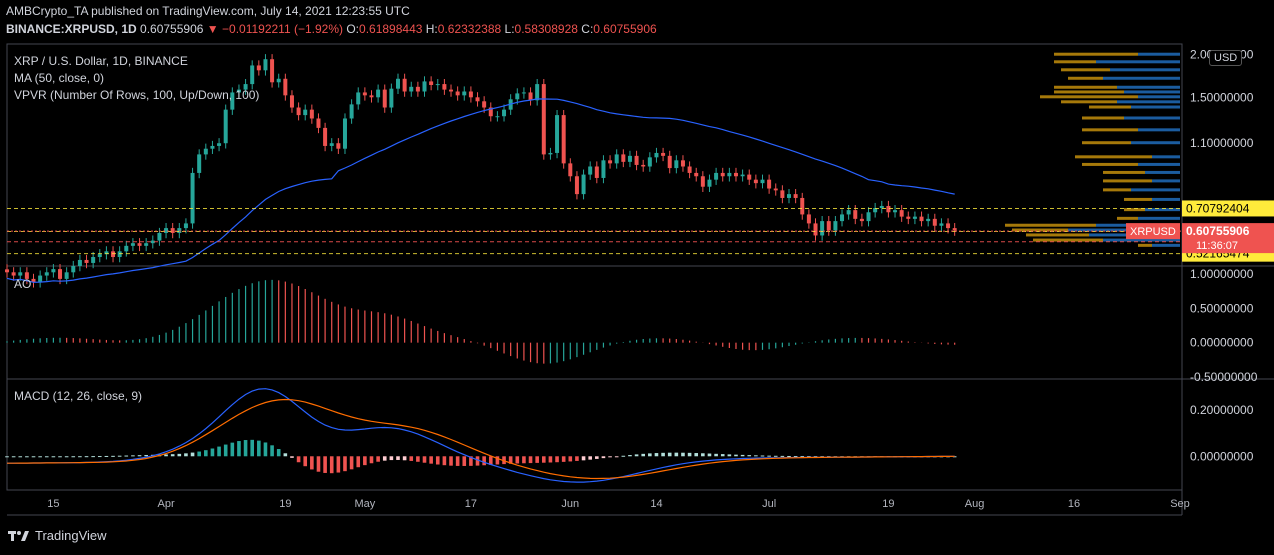 The width and height of the screenshot is (1274, 555). Describe the element at coordinates (1226, 58) in the screenshot. I see `currency-button: USD` at that location.